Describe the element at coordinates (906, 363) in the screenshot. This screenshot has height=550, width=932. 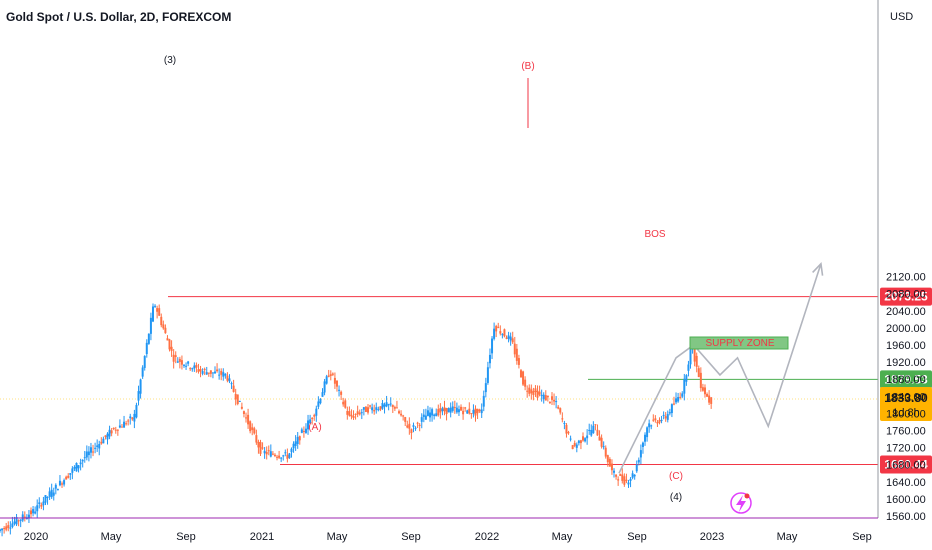
I see `y-tick-label: 1920.00` at that location.